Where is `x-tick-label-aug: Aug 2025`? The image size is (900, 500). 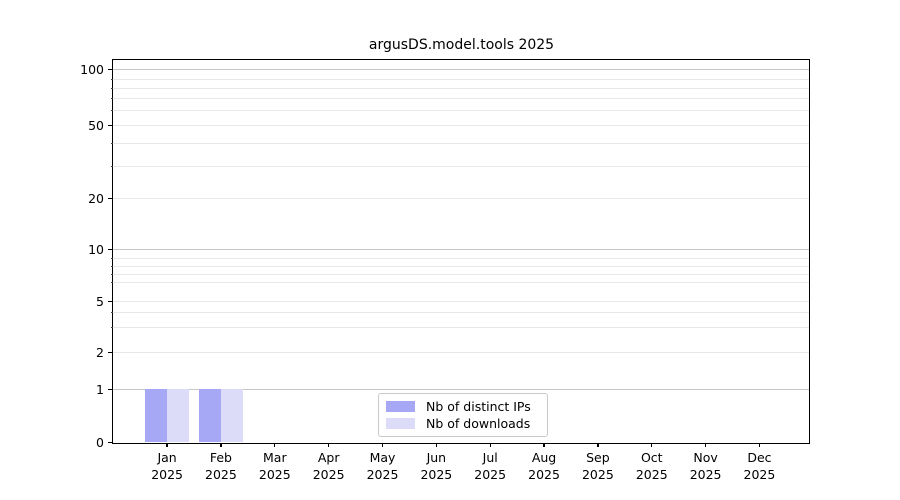 x-tick-label-aug: Aug 2025 is located at coordinates (544, 466).